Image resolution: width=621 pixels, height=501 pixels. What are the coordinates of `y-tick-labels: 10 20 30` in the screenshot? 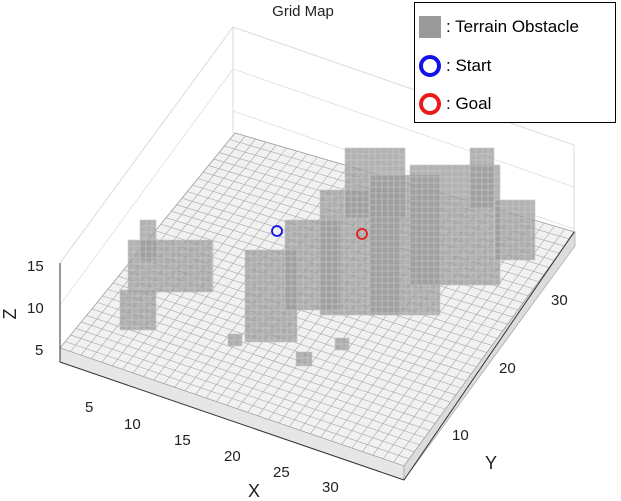 It's located at (510, 368).